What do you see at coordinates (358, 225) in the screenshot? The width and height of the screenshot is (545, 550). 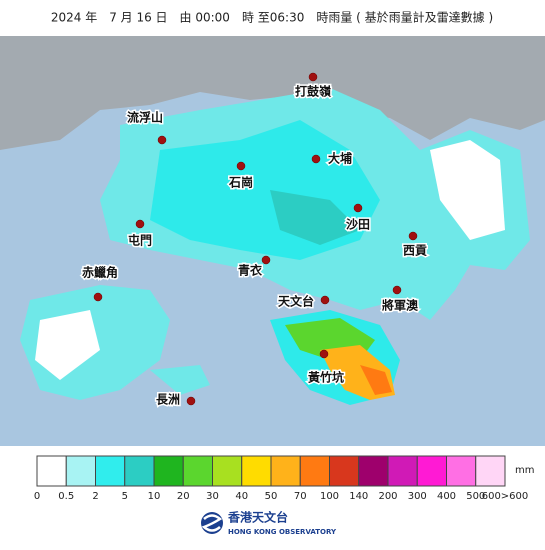 I see `place-label: 沙田` at bounding box center [358, 225].